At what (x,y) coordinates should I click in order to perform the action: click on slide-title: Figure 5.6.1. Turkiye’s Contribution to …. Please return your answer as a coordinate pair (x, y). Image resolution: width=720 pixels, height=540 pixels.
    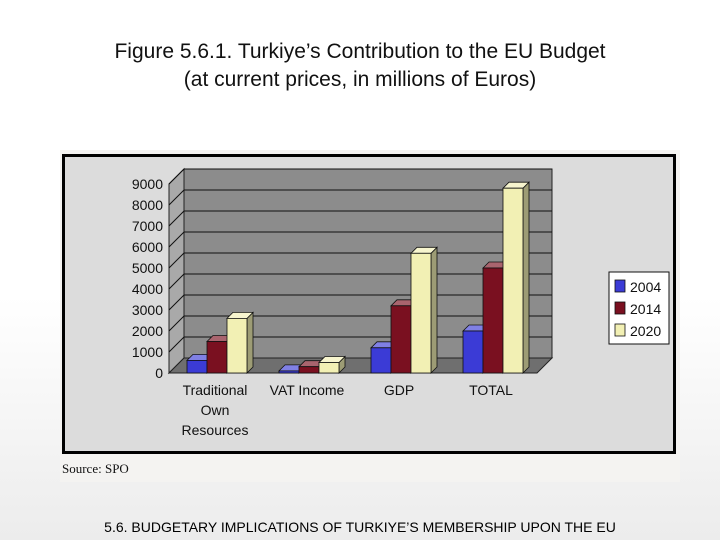
    Looking at the image, I should click on (360, 66).